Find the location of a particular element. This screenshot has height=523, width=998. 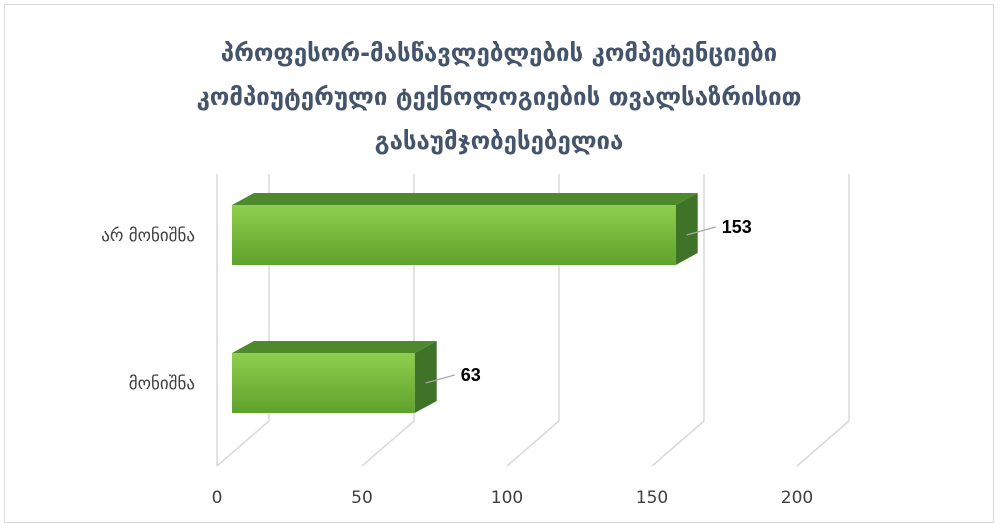

data-label: 63 is located at coordinates (471, 375).